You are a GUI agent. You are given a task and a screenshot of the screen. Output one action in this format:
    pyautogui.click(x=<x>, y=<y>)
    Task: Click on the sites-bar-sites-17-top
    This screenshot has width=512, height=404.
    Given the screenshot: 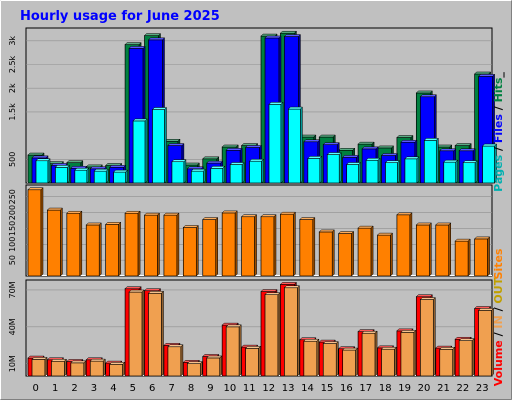 What is the action you would take?
    pyautogui.click(x=365, y=227)
    